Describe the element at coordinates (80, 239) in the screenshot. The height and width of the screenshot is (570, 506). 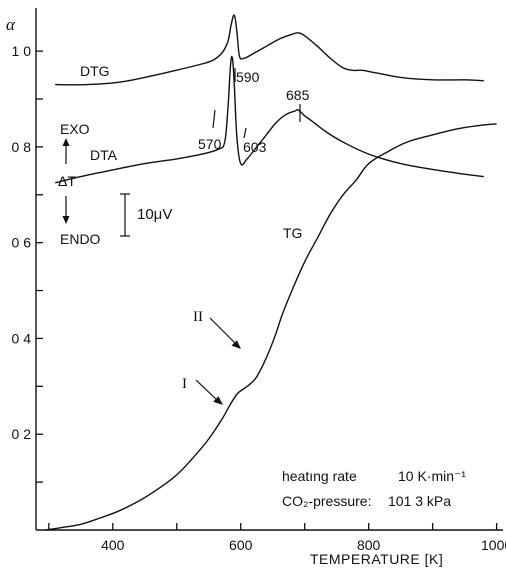
I see `endo-label: ENDO` at that location.